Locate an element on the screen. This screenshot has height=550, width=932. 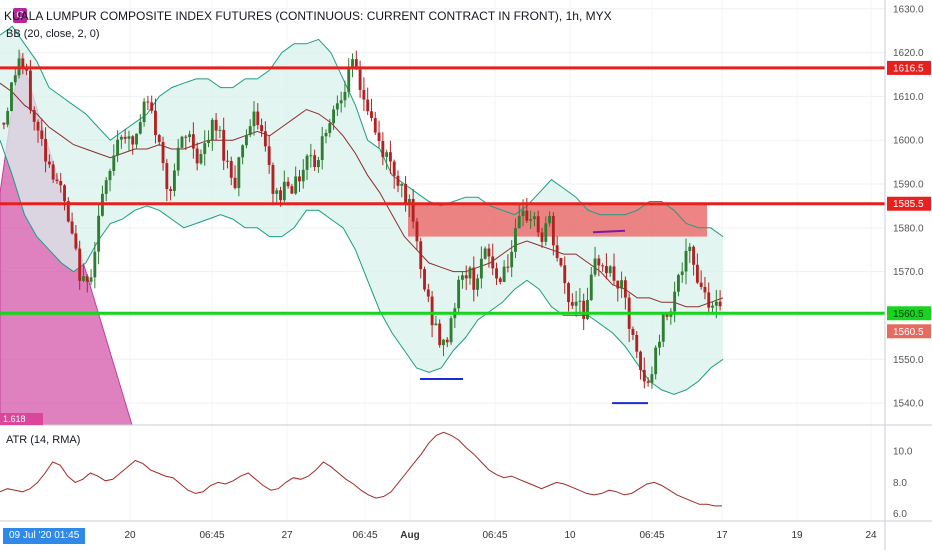
level-tag-text: 1560.5 is located at coordinates (908, 314).